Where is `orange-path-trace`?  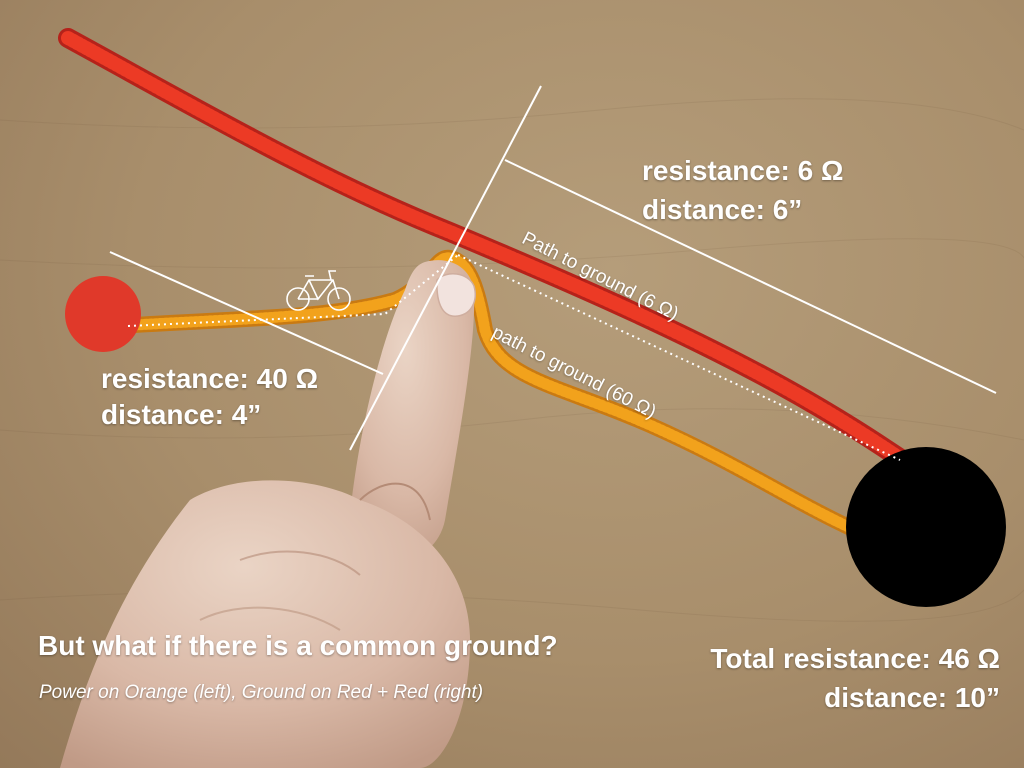
orange-path-trace is located at coordinates (293, 290).